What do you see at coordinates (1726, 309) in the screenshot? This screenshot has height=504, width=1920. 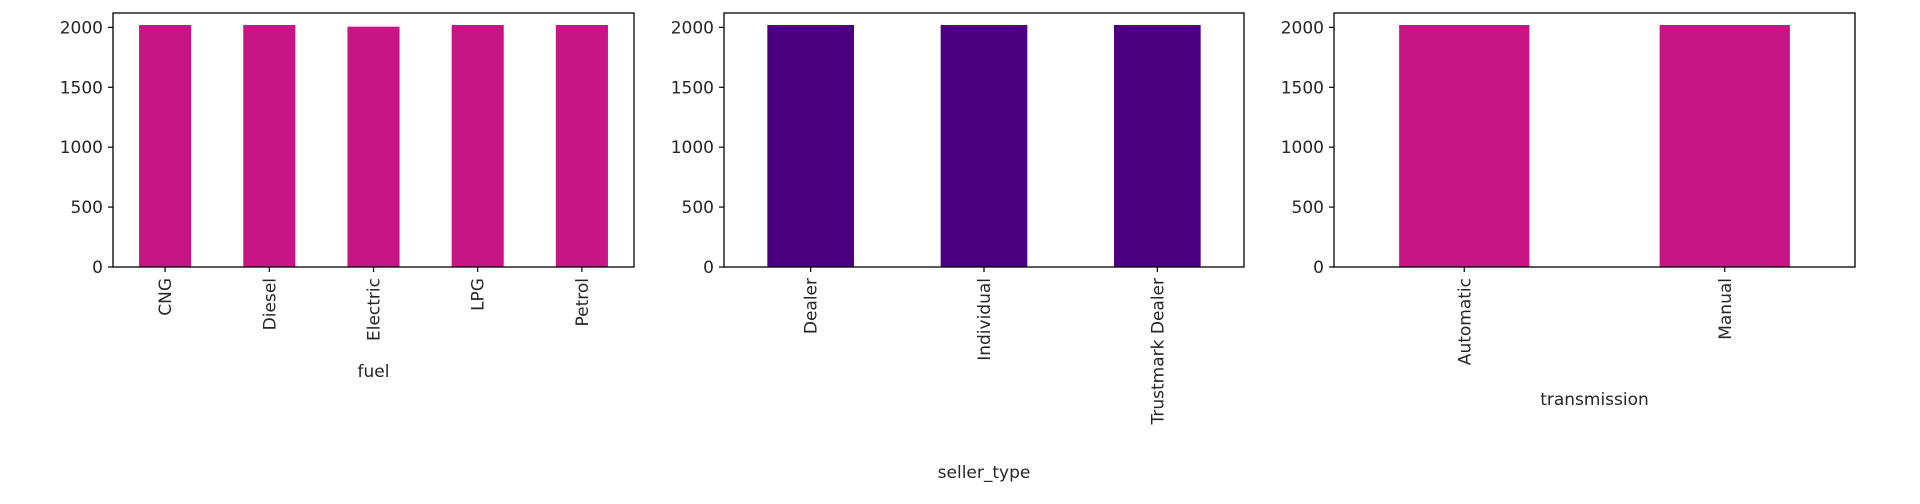 I see `x-tick-label: Manual` at bounding box center [1726, 309].